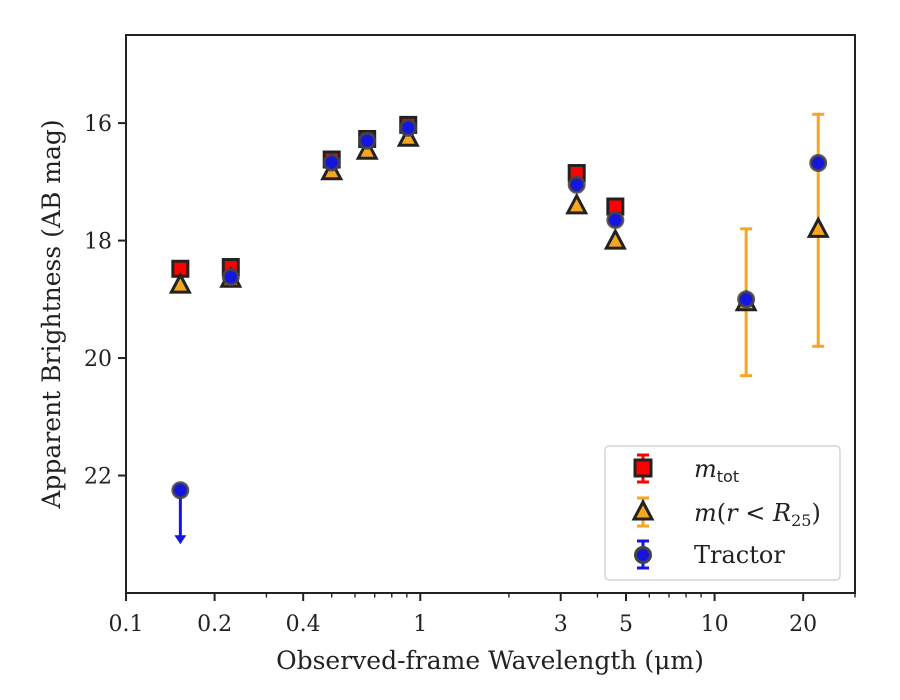  Describe the element at coordinates (757, 514) in the screenshot. I see `legend-m25-label: m(r < R25)` at that location.